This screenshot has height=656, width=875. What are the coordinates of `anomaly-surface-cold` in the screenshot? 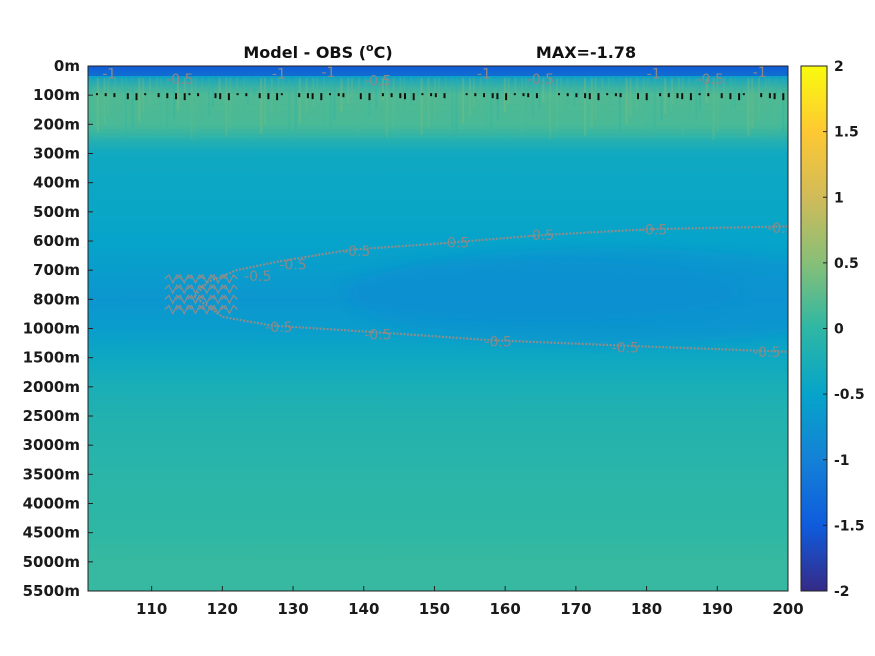 It's located at (438, 71).